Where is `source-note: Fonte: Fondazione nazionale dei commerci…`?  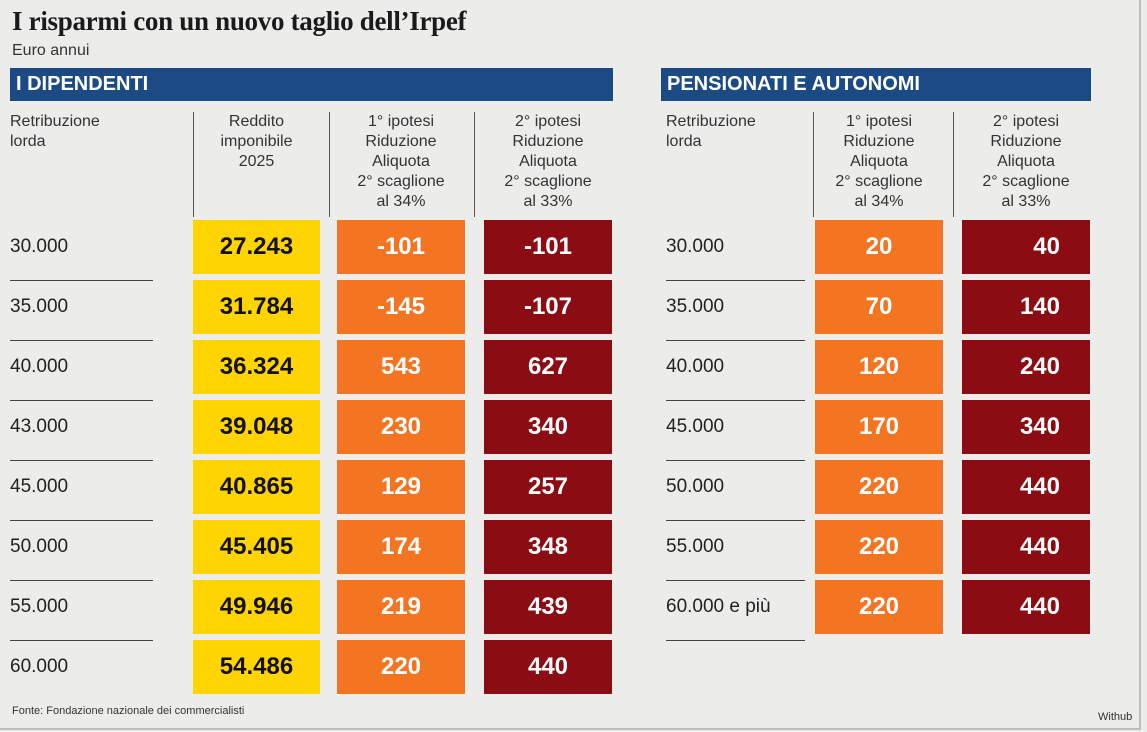 source-note: Fonte: Fondazione nazionale dei commerci… is located at coordinates (128, 711).